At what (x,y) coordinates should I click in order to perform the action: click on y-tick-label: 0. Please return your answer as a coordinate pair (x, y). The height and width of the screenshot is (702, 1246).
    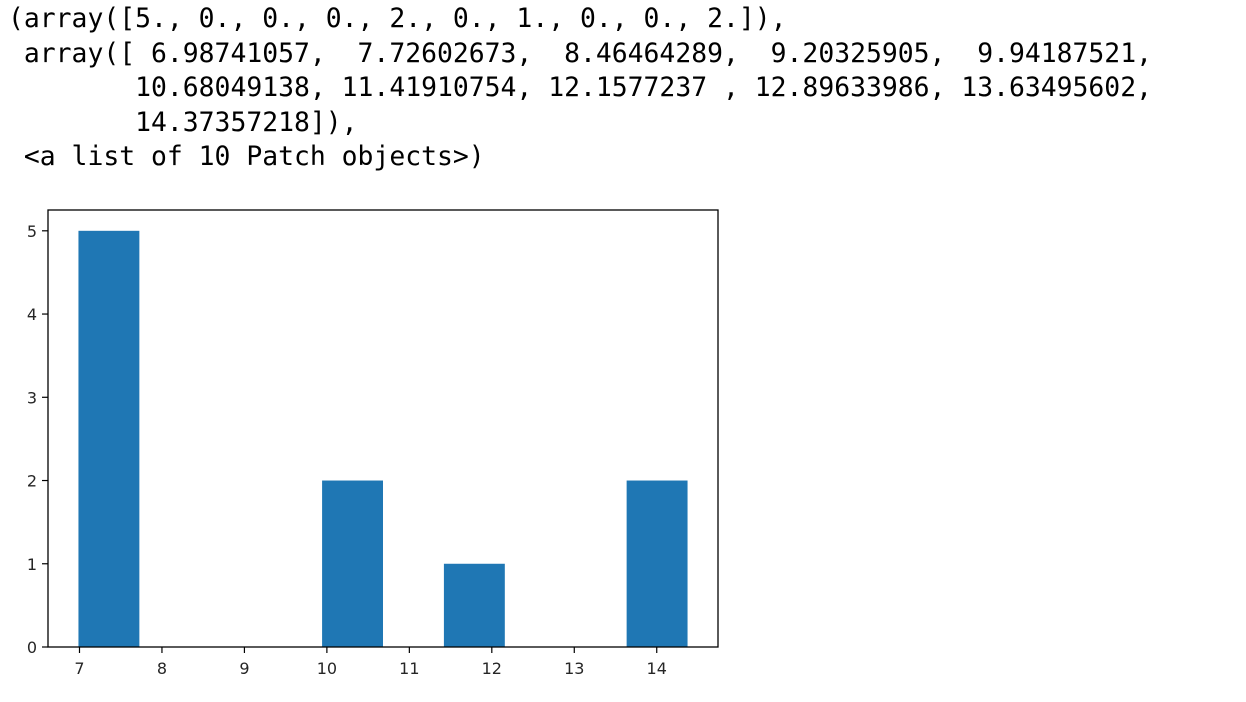
    Looking at the image, I should click on (32, 647).